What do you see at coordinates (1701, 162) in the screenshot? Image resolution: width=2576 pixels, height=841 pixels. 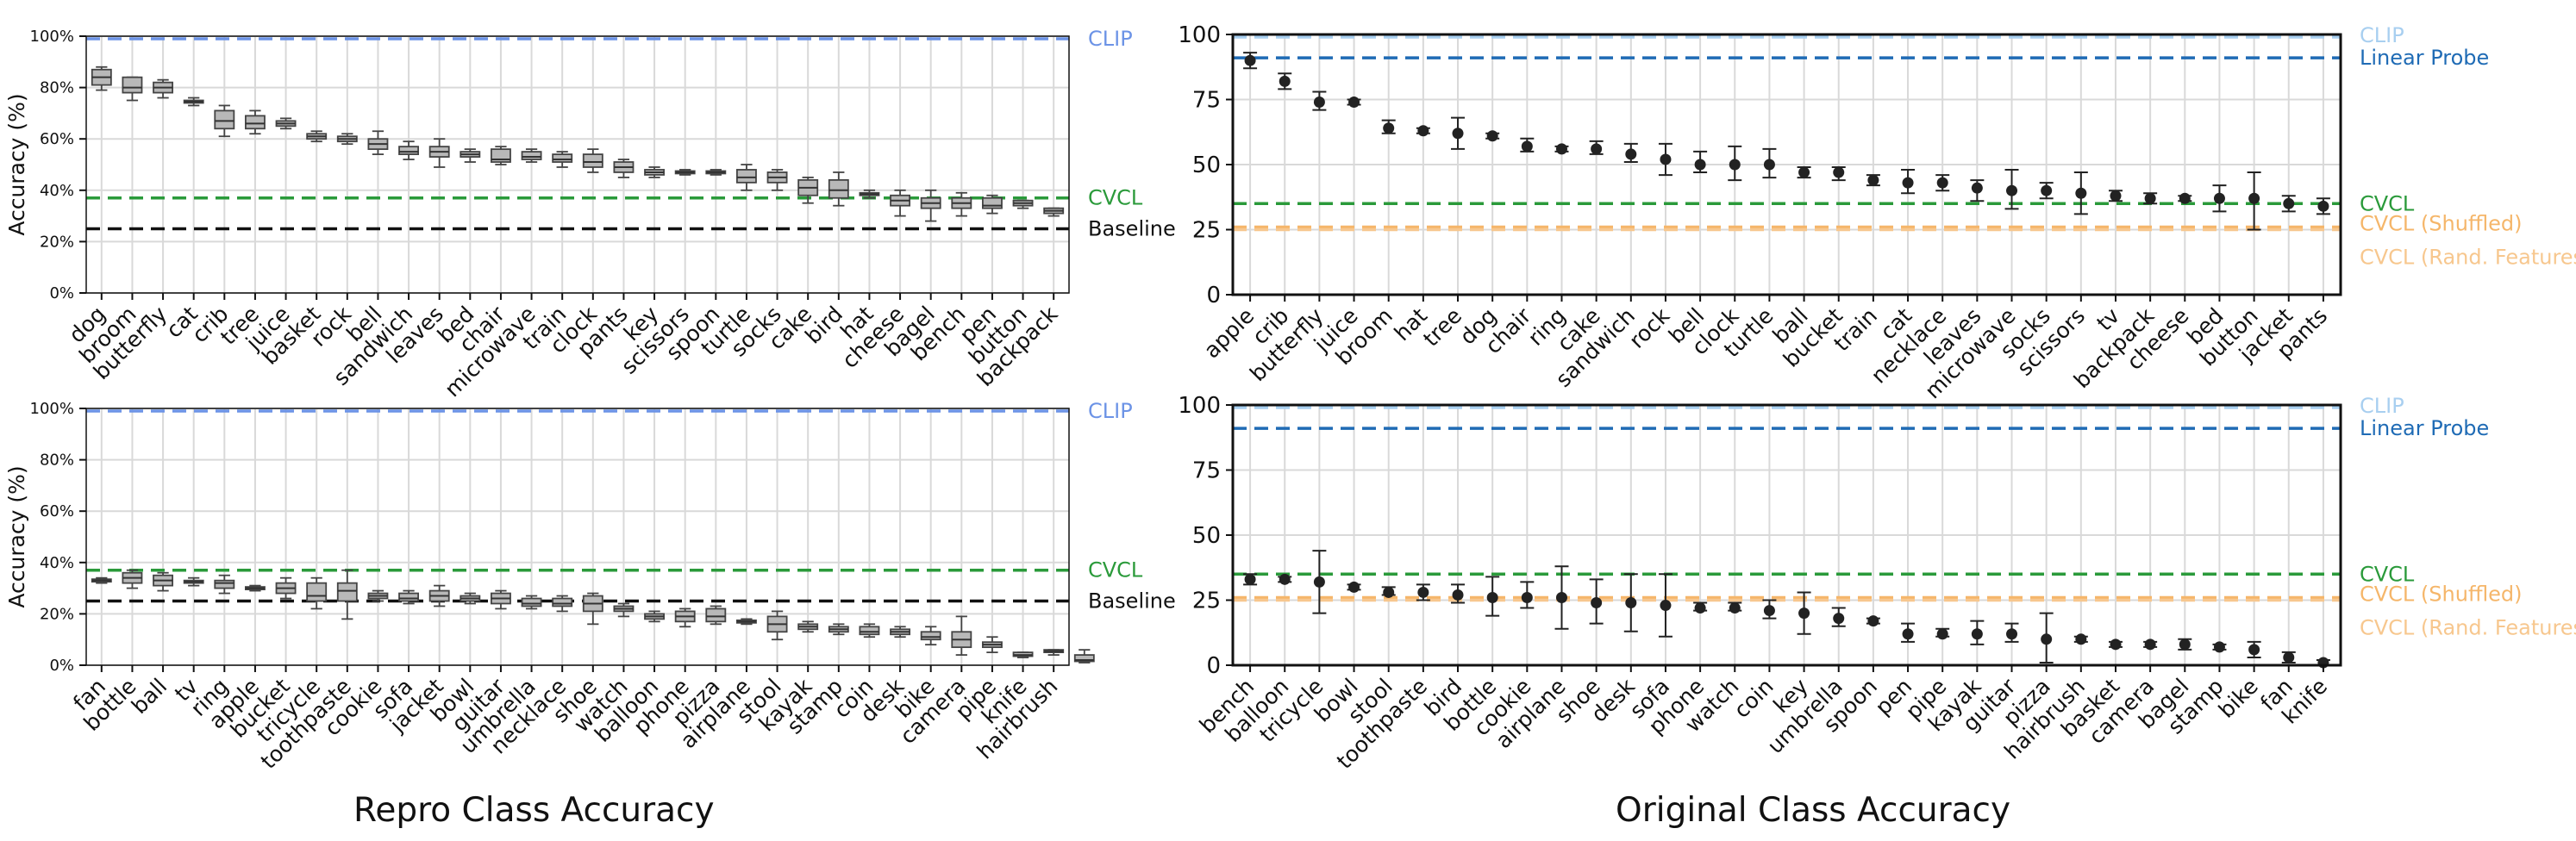 I see `point-bell` at bounding box center [1701, 162].